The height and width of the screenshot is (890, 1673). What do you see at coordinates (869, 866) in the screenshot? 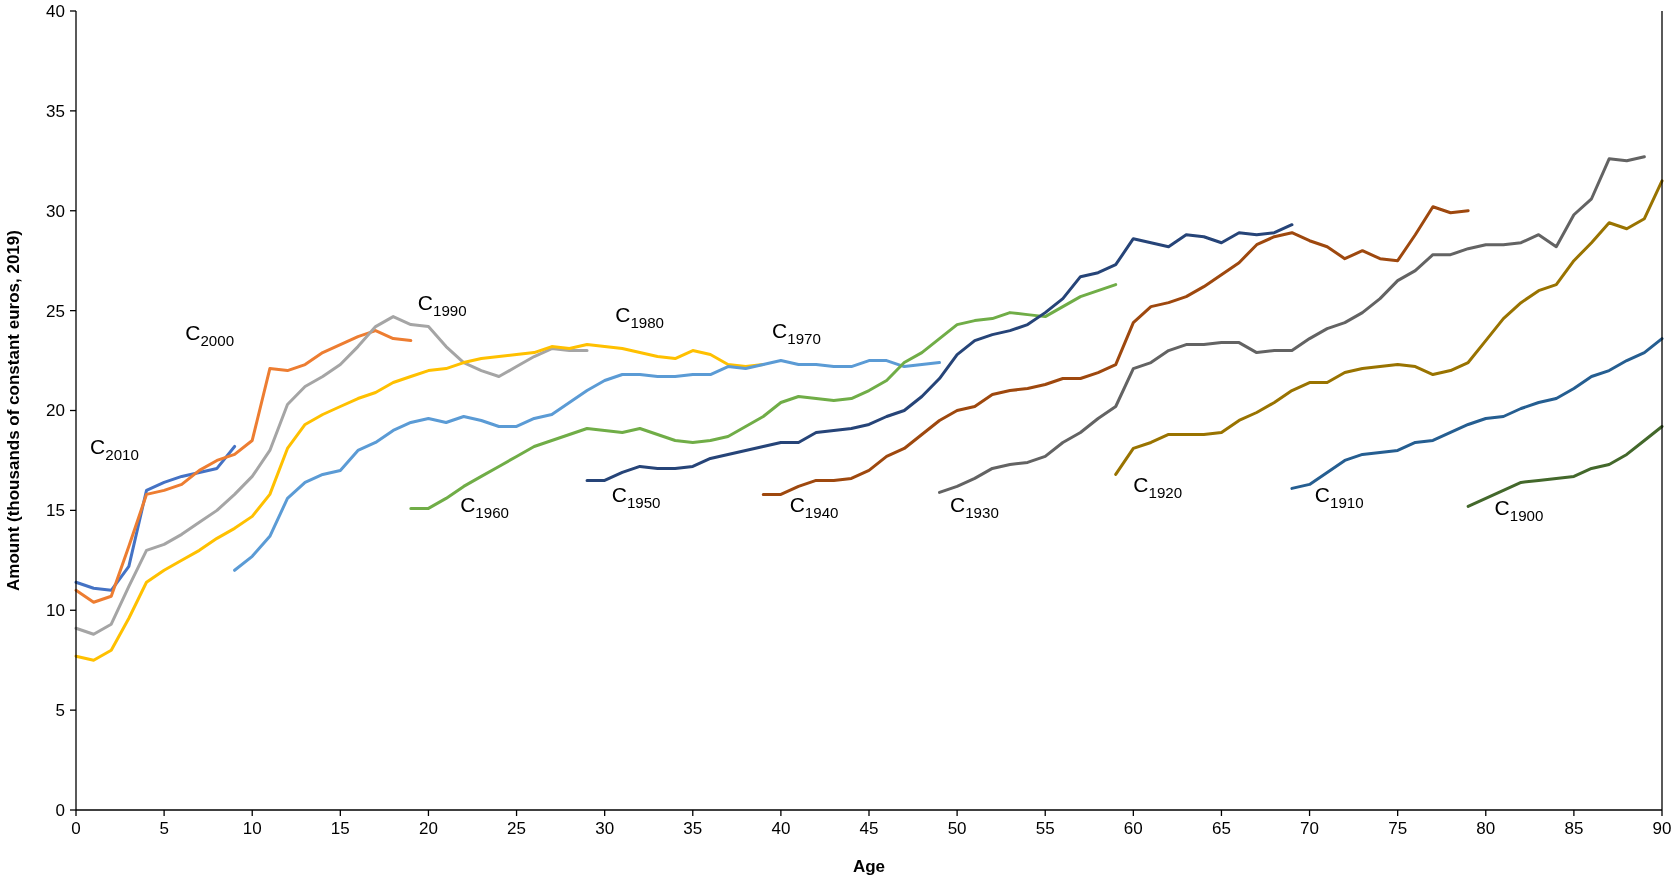
I see `x-axis-title: Age` at bounding box center [869, 866].